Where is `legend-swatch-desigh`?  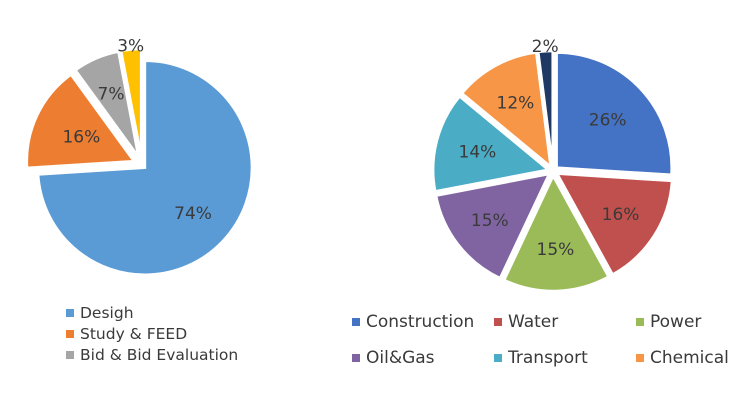 legend-swatch-desigh is located at coordinates (70, 313).